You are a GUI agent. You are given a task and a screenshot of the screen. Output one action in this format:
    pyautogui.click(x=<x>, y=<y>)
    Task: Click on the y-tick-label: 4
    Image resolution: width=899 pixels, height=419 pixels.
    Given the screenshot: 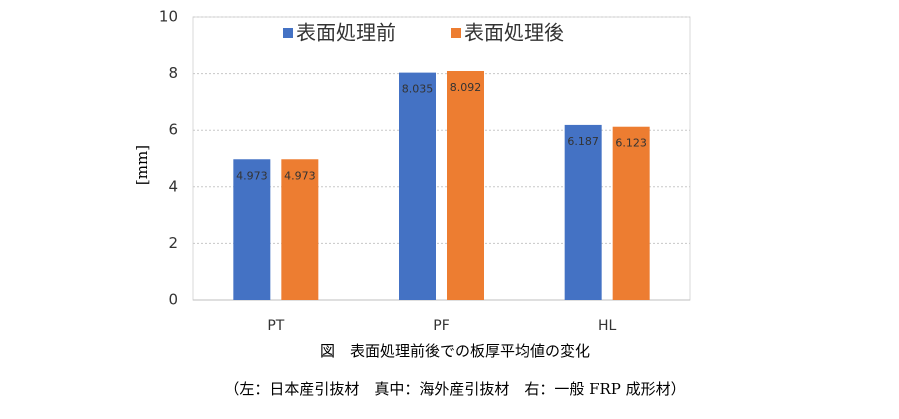 What is the action you would take?
    pyautogui.click(x=173, y=186)
    